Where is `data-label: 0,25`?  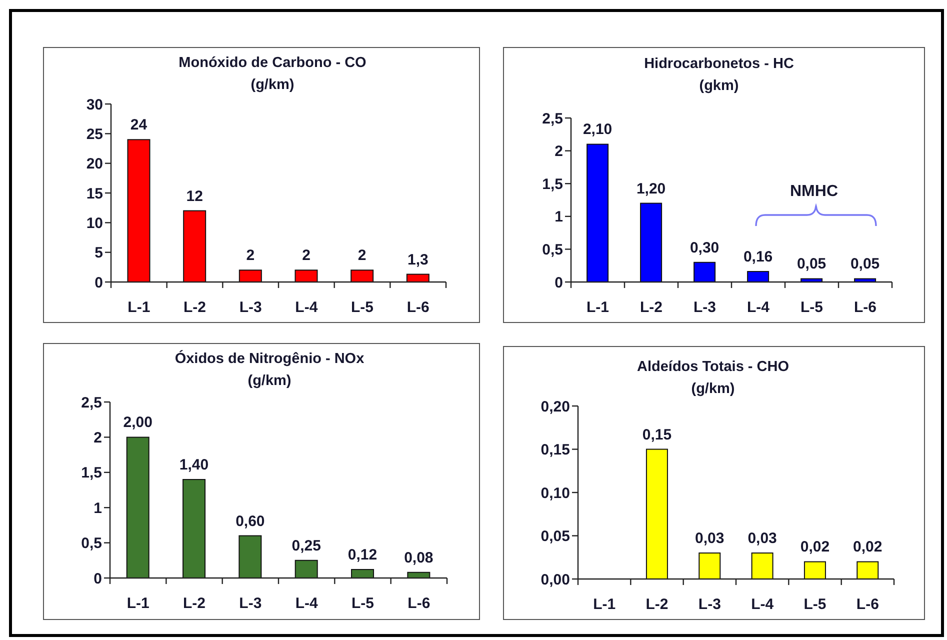 data-label: 0,25 is located at coordinates (306, 545).